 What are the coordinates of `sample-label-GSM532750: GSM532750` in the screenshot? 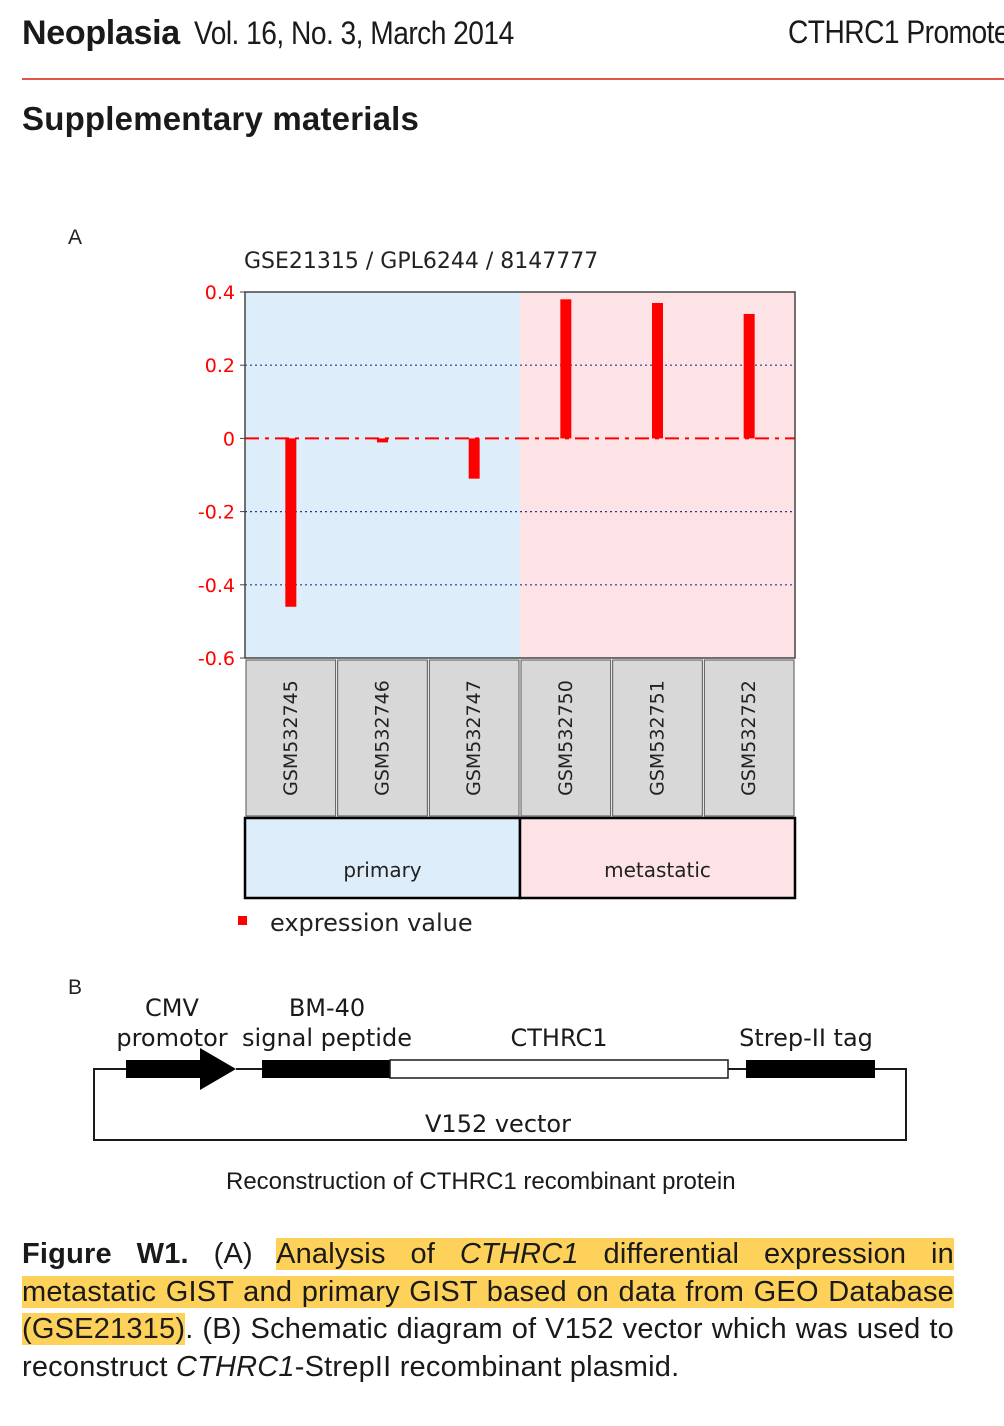 It's located at (566, 738).